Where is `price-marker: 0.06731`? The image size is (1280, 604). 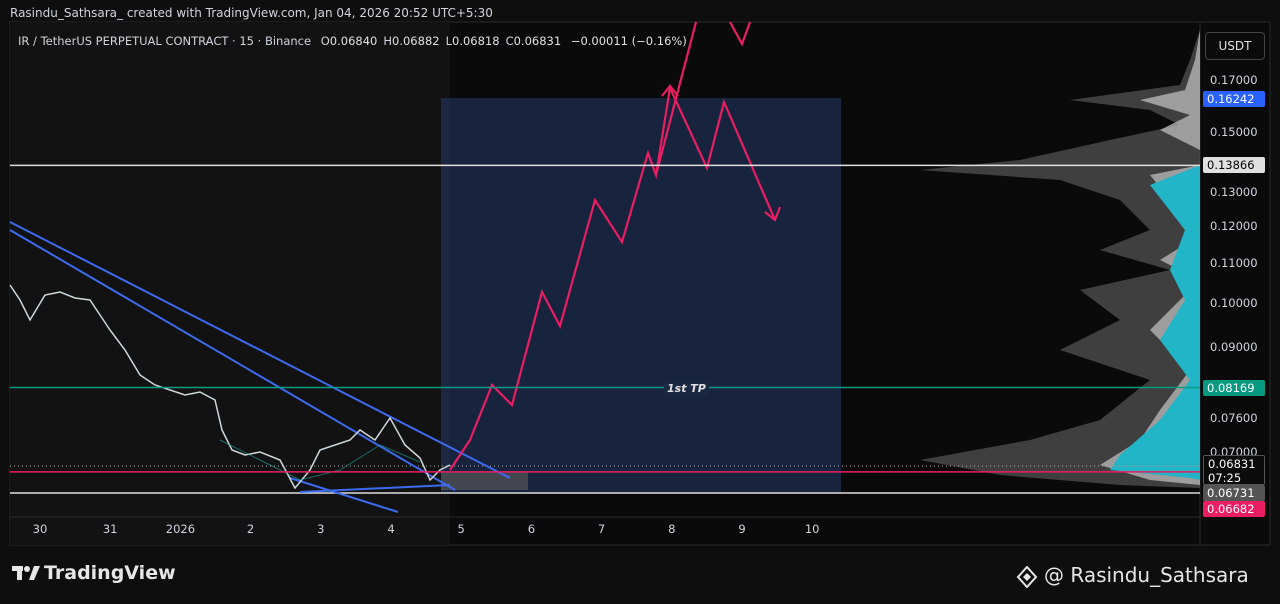
price-marker: 0.06731 is located at coordinates (1234, 492).